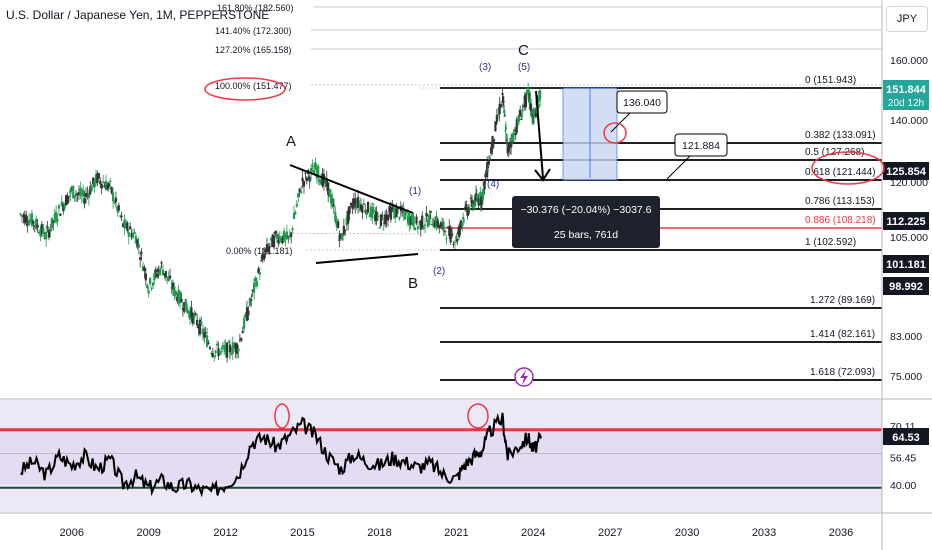  I want to click on wave-label: (5), so click(524, 67).